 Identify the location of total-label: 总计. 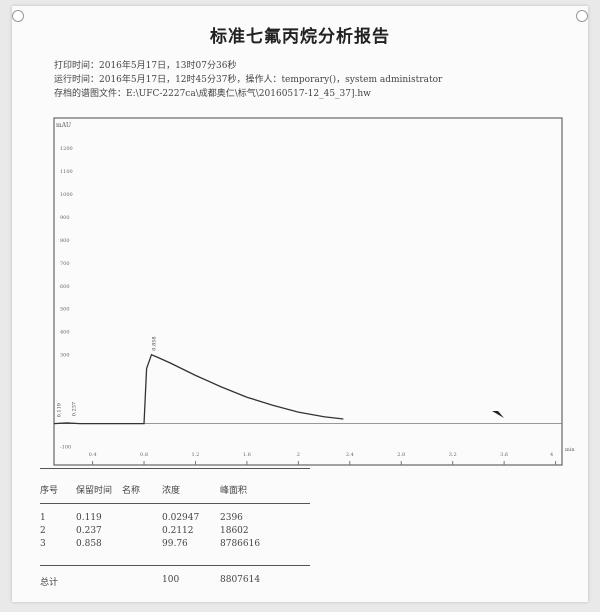
(49, 583).